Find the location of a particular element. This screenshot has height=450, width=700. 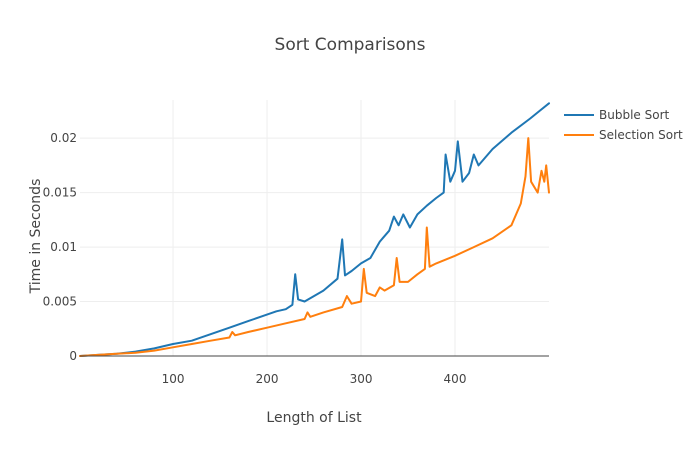

x-tick-label-400: 400 is located at coordinates (455, 379).